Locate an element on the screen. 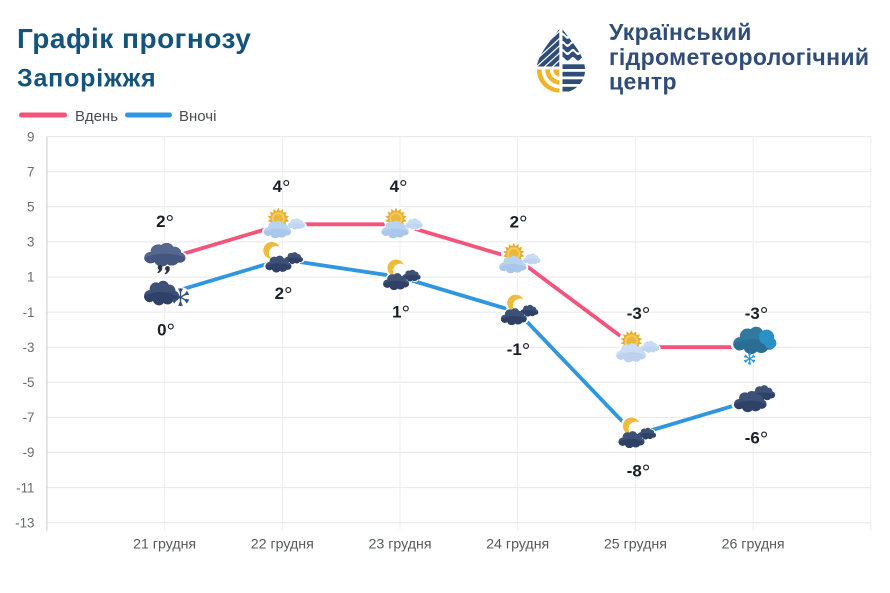  svg-text: -1° is located at coordinates (519, 351).